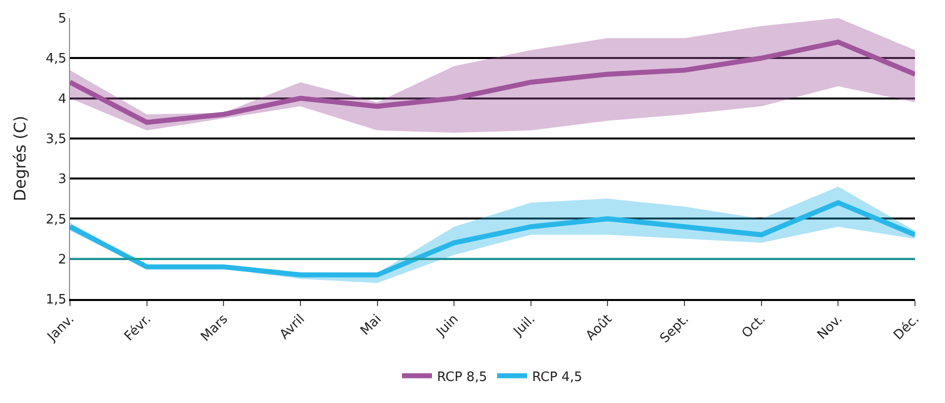  What do you see at coordinates (56, 59) in the screenshot?
I see `y-tick-label: 4,5` at bounding box center [56, 59].